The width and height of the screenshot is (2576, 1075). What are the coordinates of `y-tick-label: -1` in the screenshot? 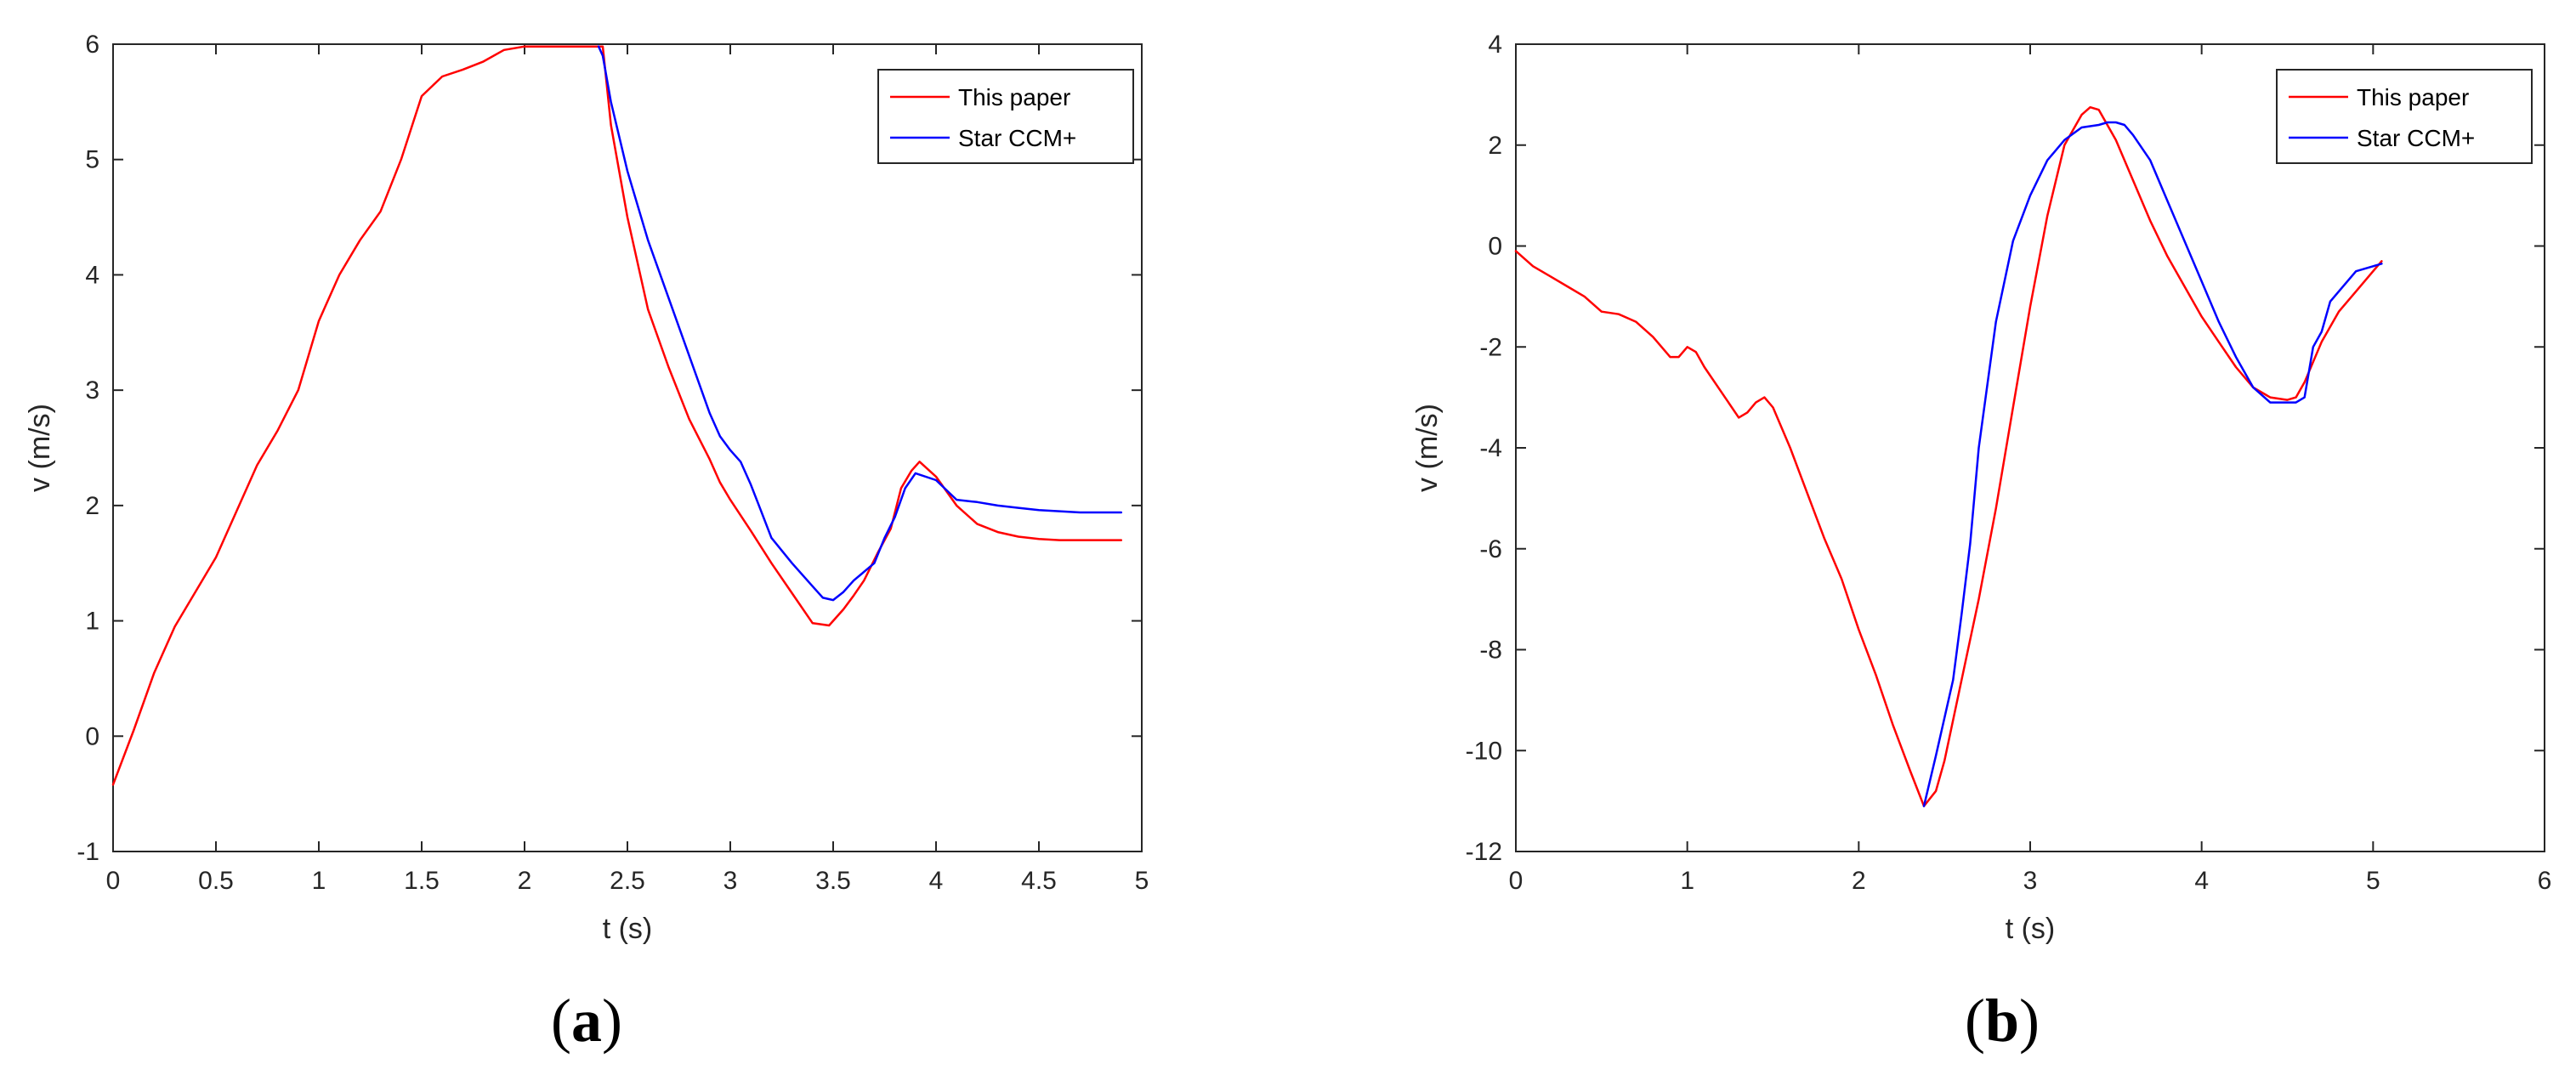 It's located at (88, 852).